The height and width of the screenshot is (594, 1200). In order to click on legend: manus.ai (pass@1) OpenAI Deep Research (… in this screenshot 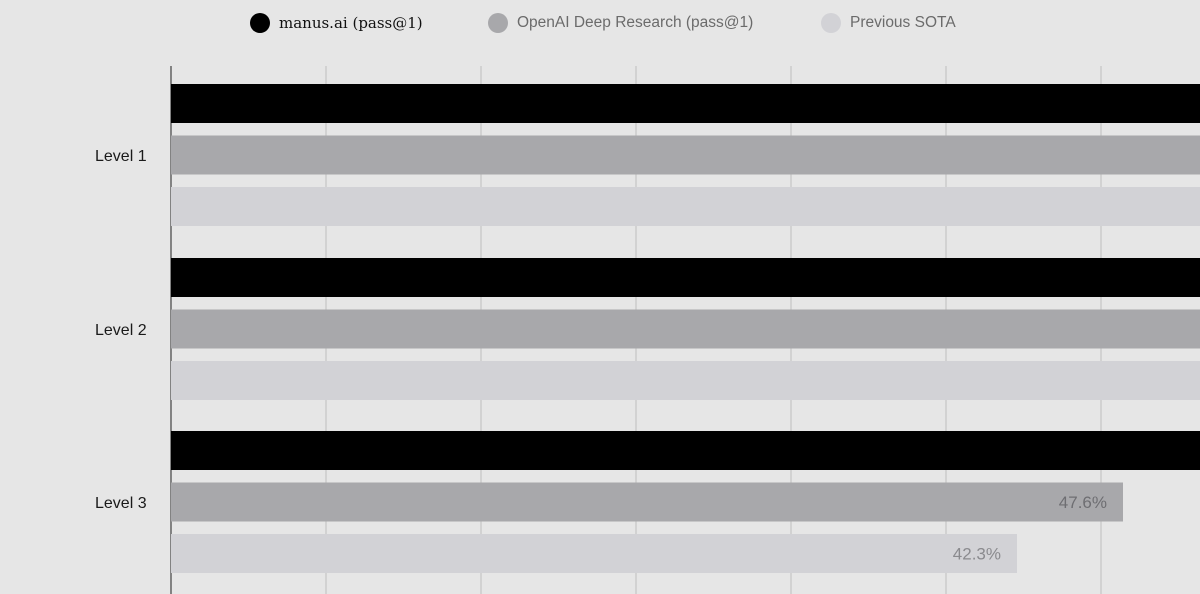, I will do `click(600, 23)`.